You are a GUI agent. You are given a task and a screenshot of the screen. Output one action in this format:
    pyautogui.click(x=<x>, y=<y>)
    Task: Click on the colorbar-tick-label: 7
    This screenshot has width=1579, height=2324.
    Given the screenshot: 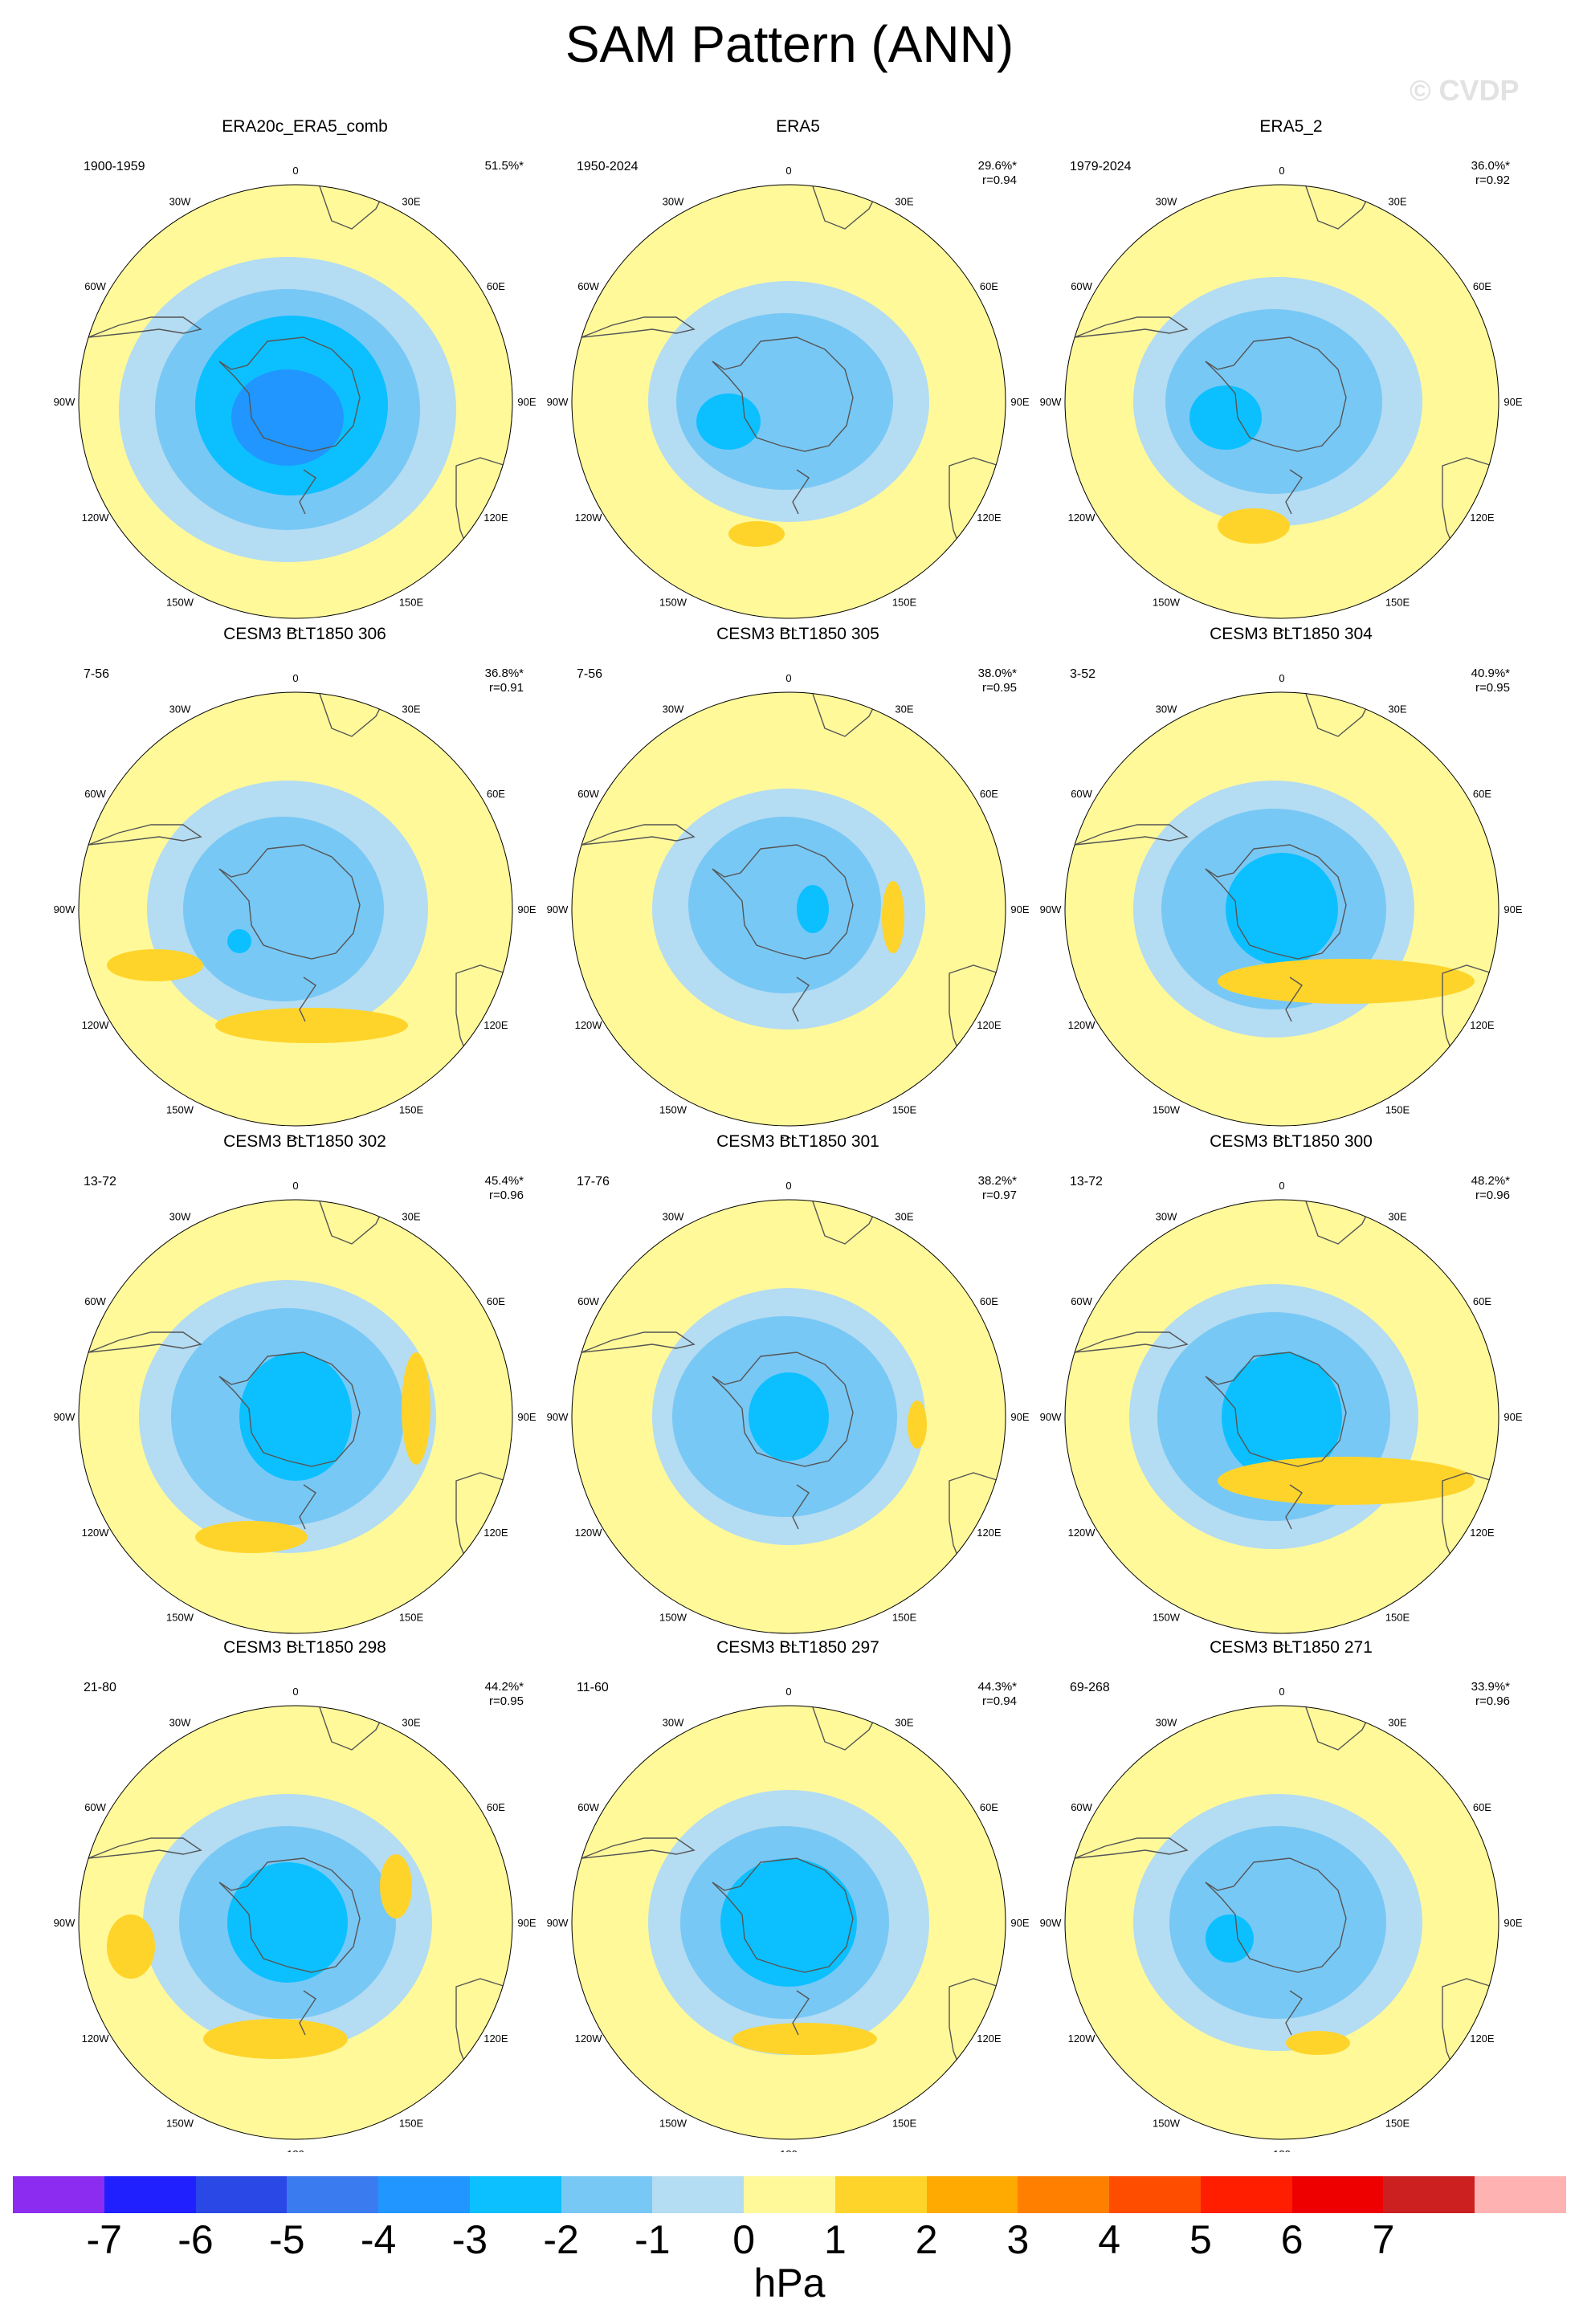 What is the action you would take?
    pyautogui.click(x=1383, y=2240)
    